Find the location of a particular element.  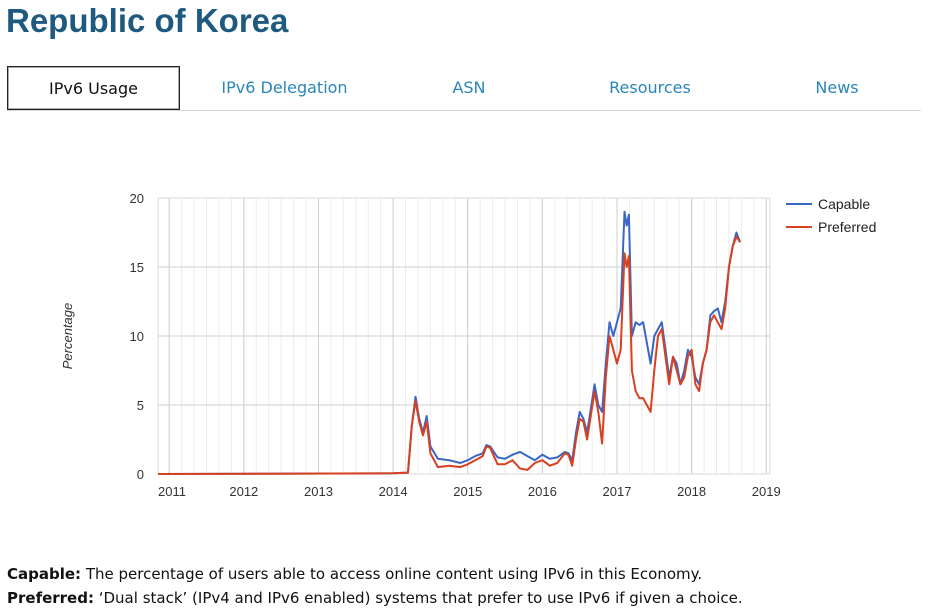

legend-label-capable: Capable is located at coordinates (844, 204).